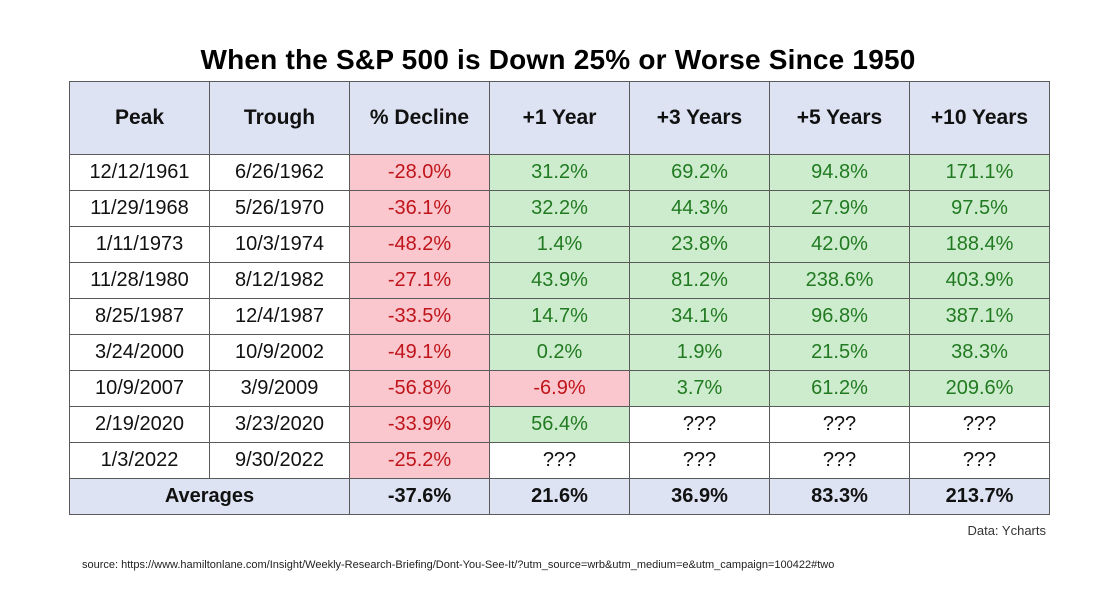  What do you see at coordinates (279, 118) in the screenshot?
I see `column-header-trough: Trough` at bounding box center [279, 118].